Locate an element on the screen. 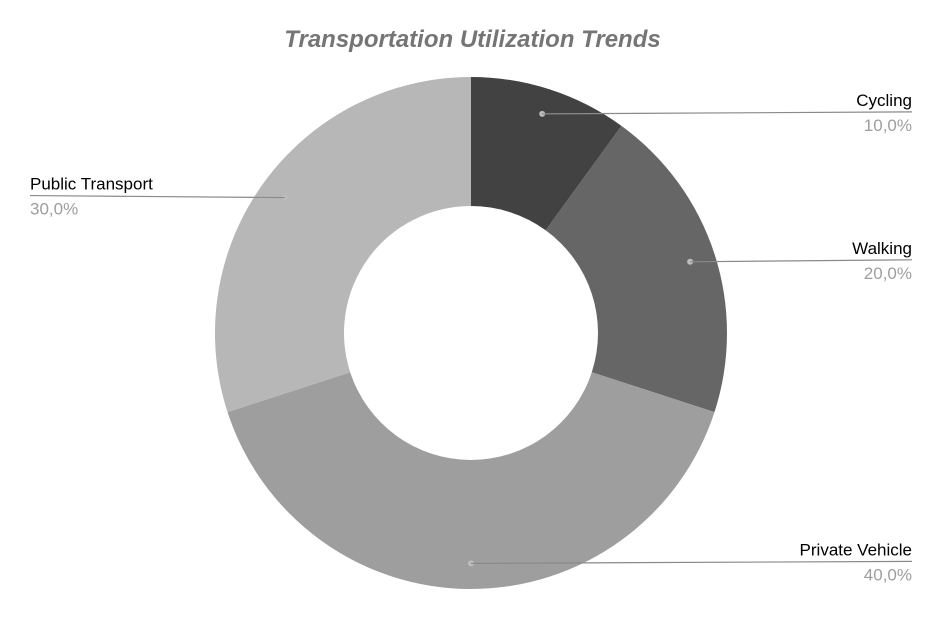 Image resolution: width=945 pixels, height=620 pixels. leader-line-walking is located at coordinates (801, 261).